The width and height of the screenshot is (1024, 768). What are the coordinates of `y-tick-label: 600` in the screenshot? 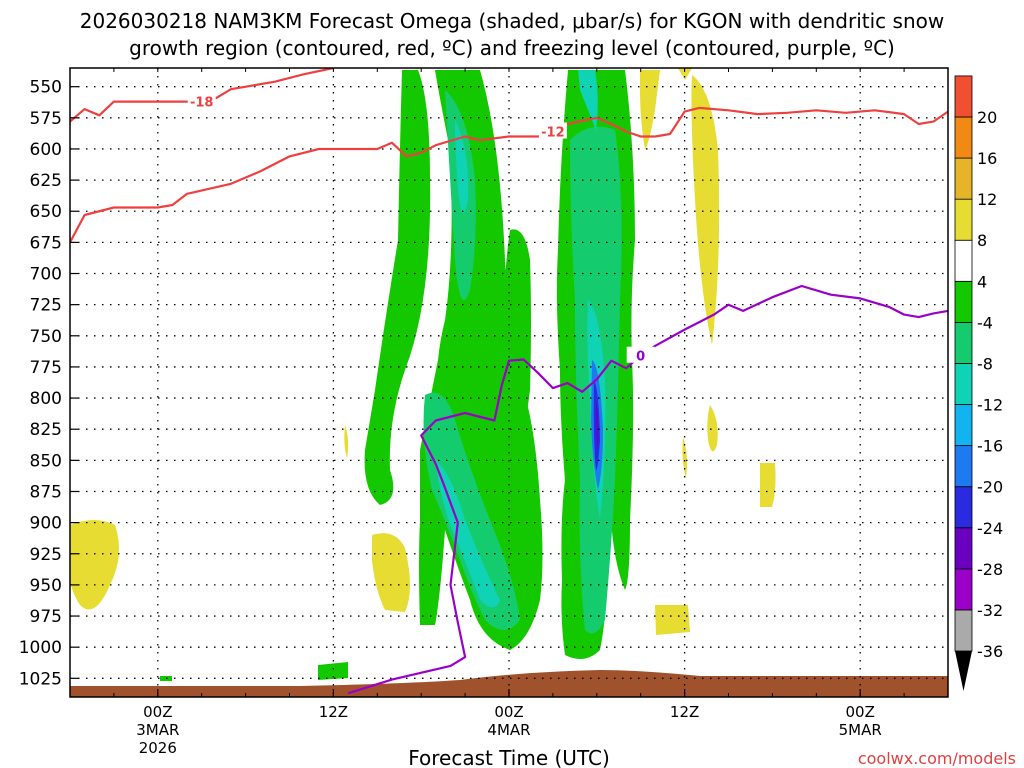 It's located at (46, 150).